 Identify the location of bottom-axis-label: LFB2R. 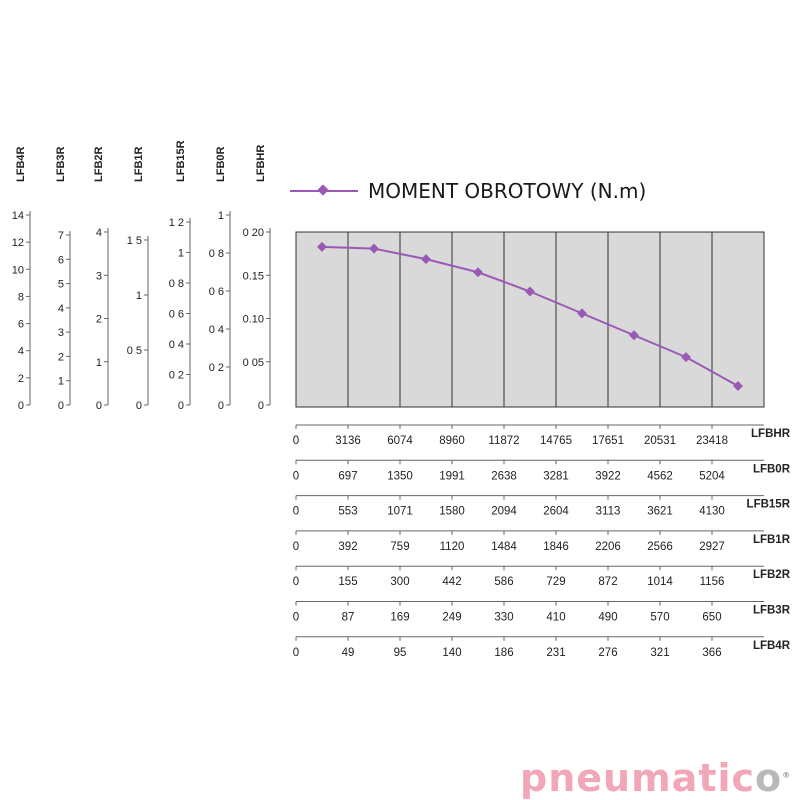
(772, 575).